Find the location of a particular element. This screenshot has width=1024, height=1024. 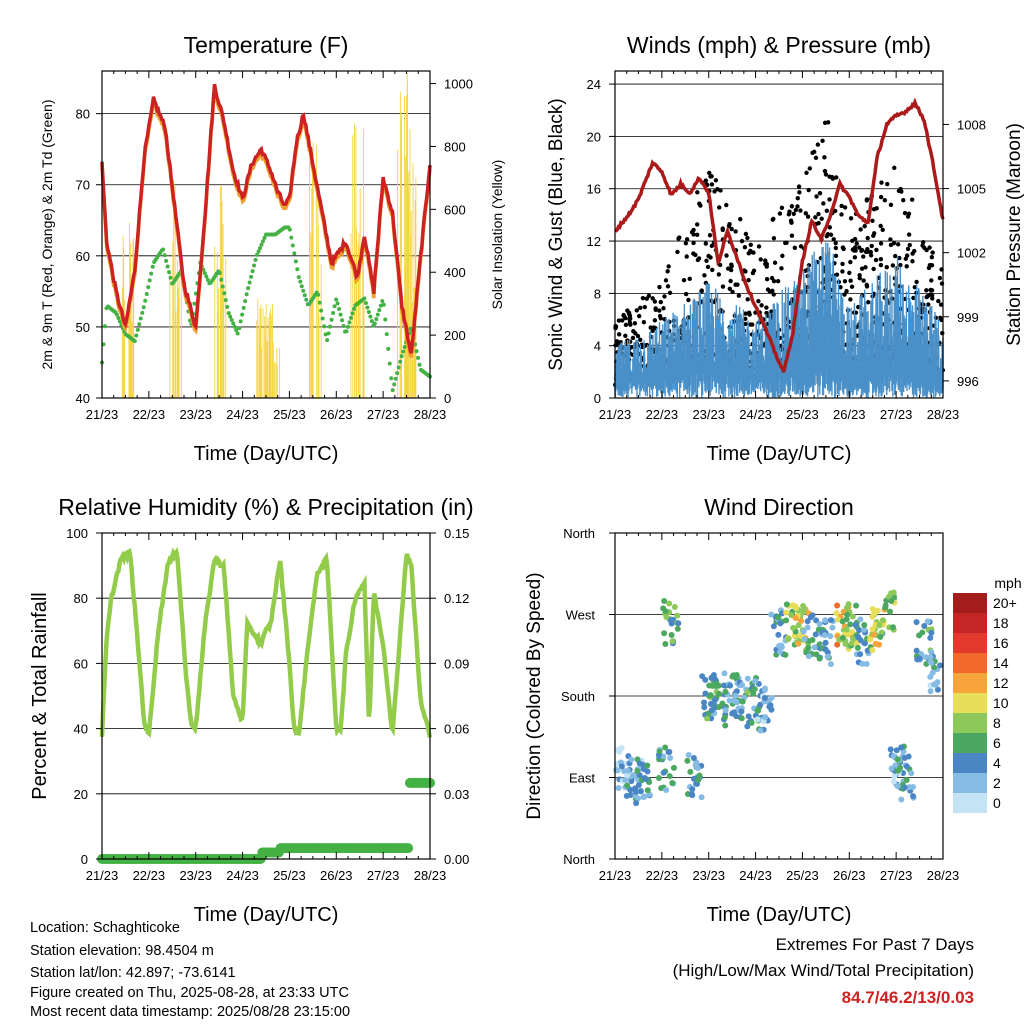

colorbar-swatch is located at coordinates (970, 763).